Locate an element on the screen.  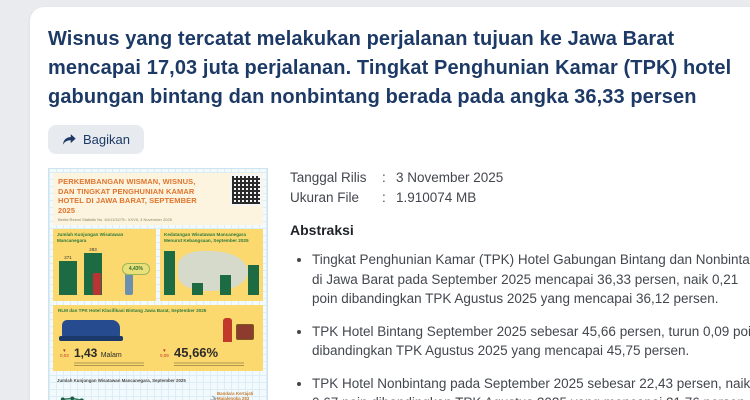
bar-value: 271 is located at coordinates (68, 257).